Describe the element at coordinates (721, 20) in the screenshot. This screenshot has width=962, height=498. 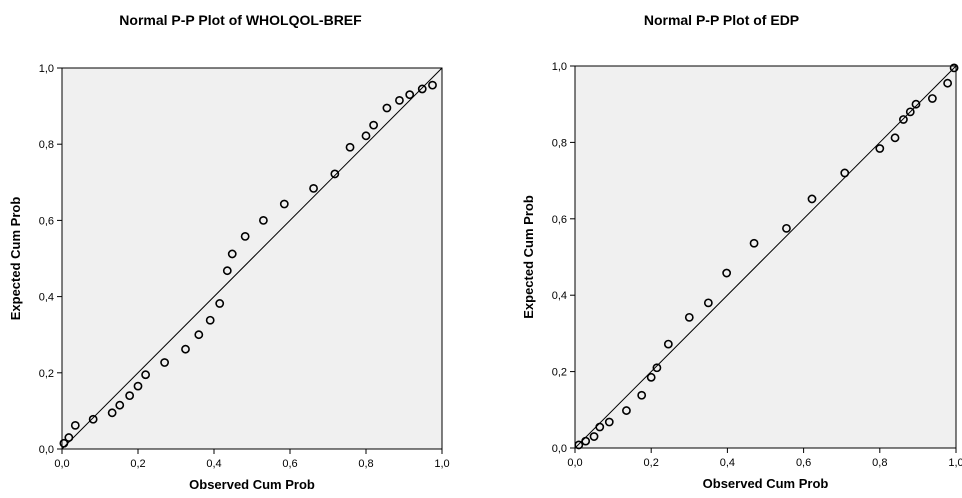
I see `chart-title: Normal P-P Plot of EDP` at that location.